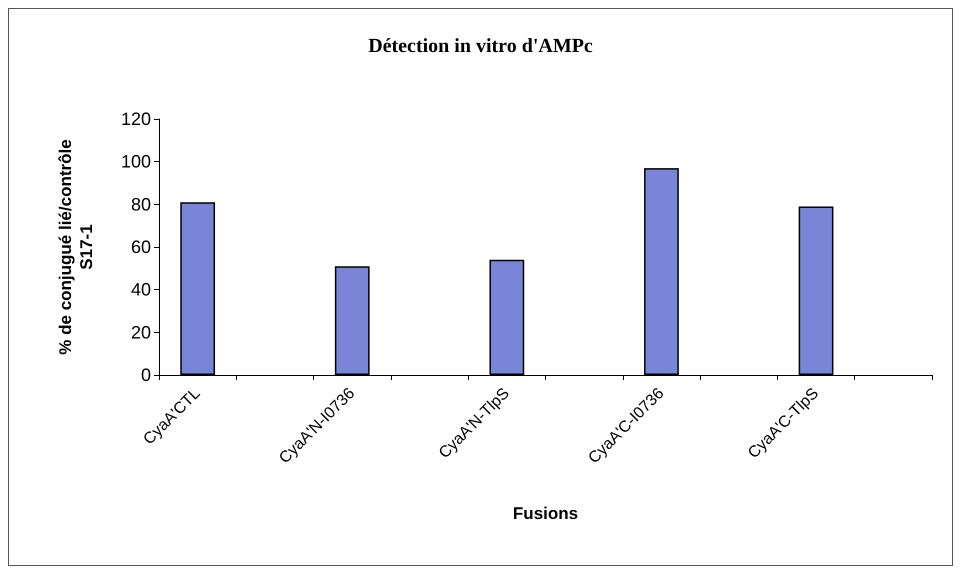 This screenshot has height=578, width=965. I want to click on y-tick-label: 60, so click(140, 247).